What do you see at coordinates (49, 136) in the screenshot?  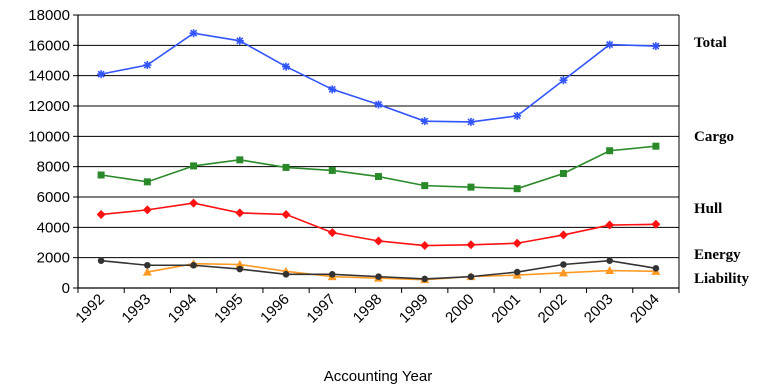 I see `y-tick-label: 10000` at bounding box center [49, 136].